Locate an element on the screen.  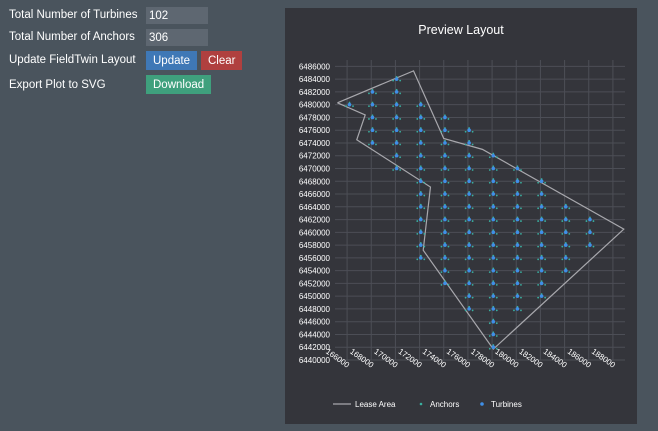
y-tick-label: 6482000 is located at coordinates (315, 92).